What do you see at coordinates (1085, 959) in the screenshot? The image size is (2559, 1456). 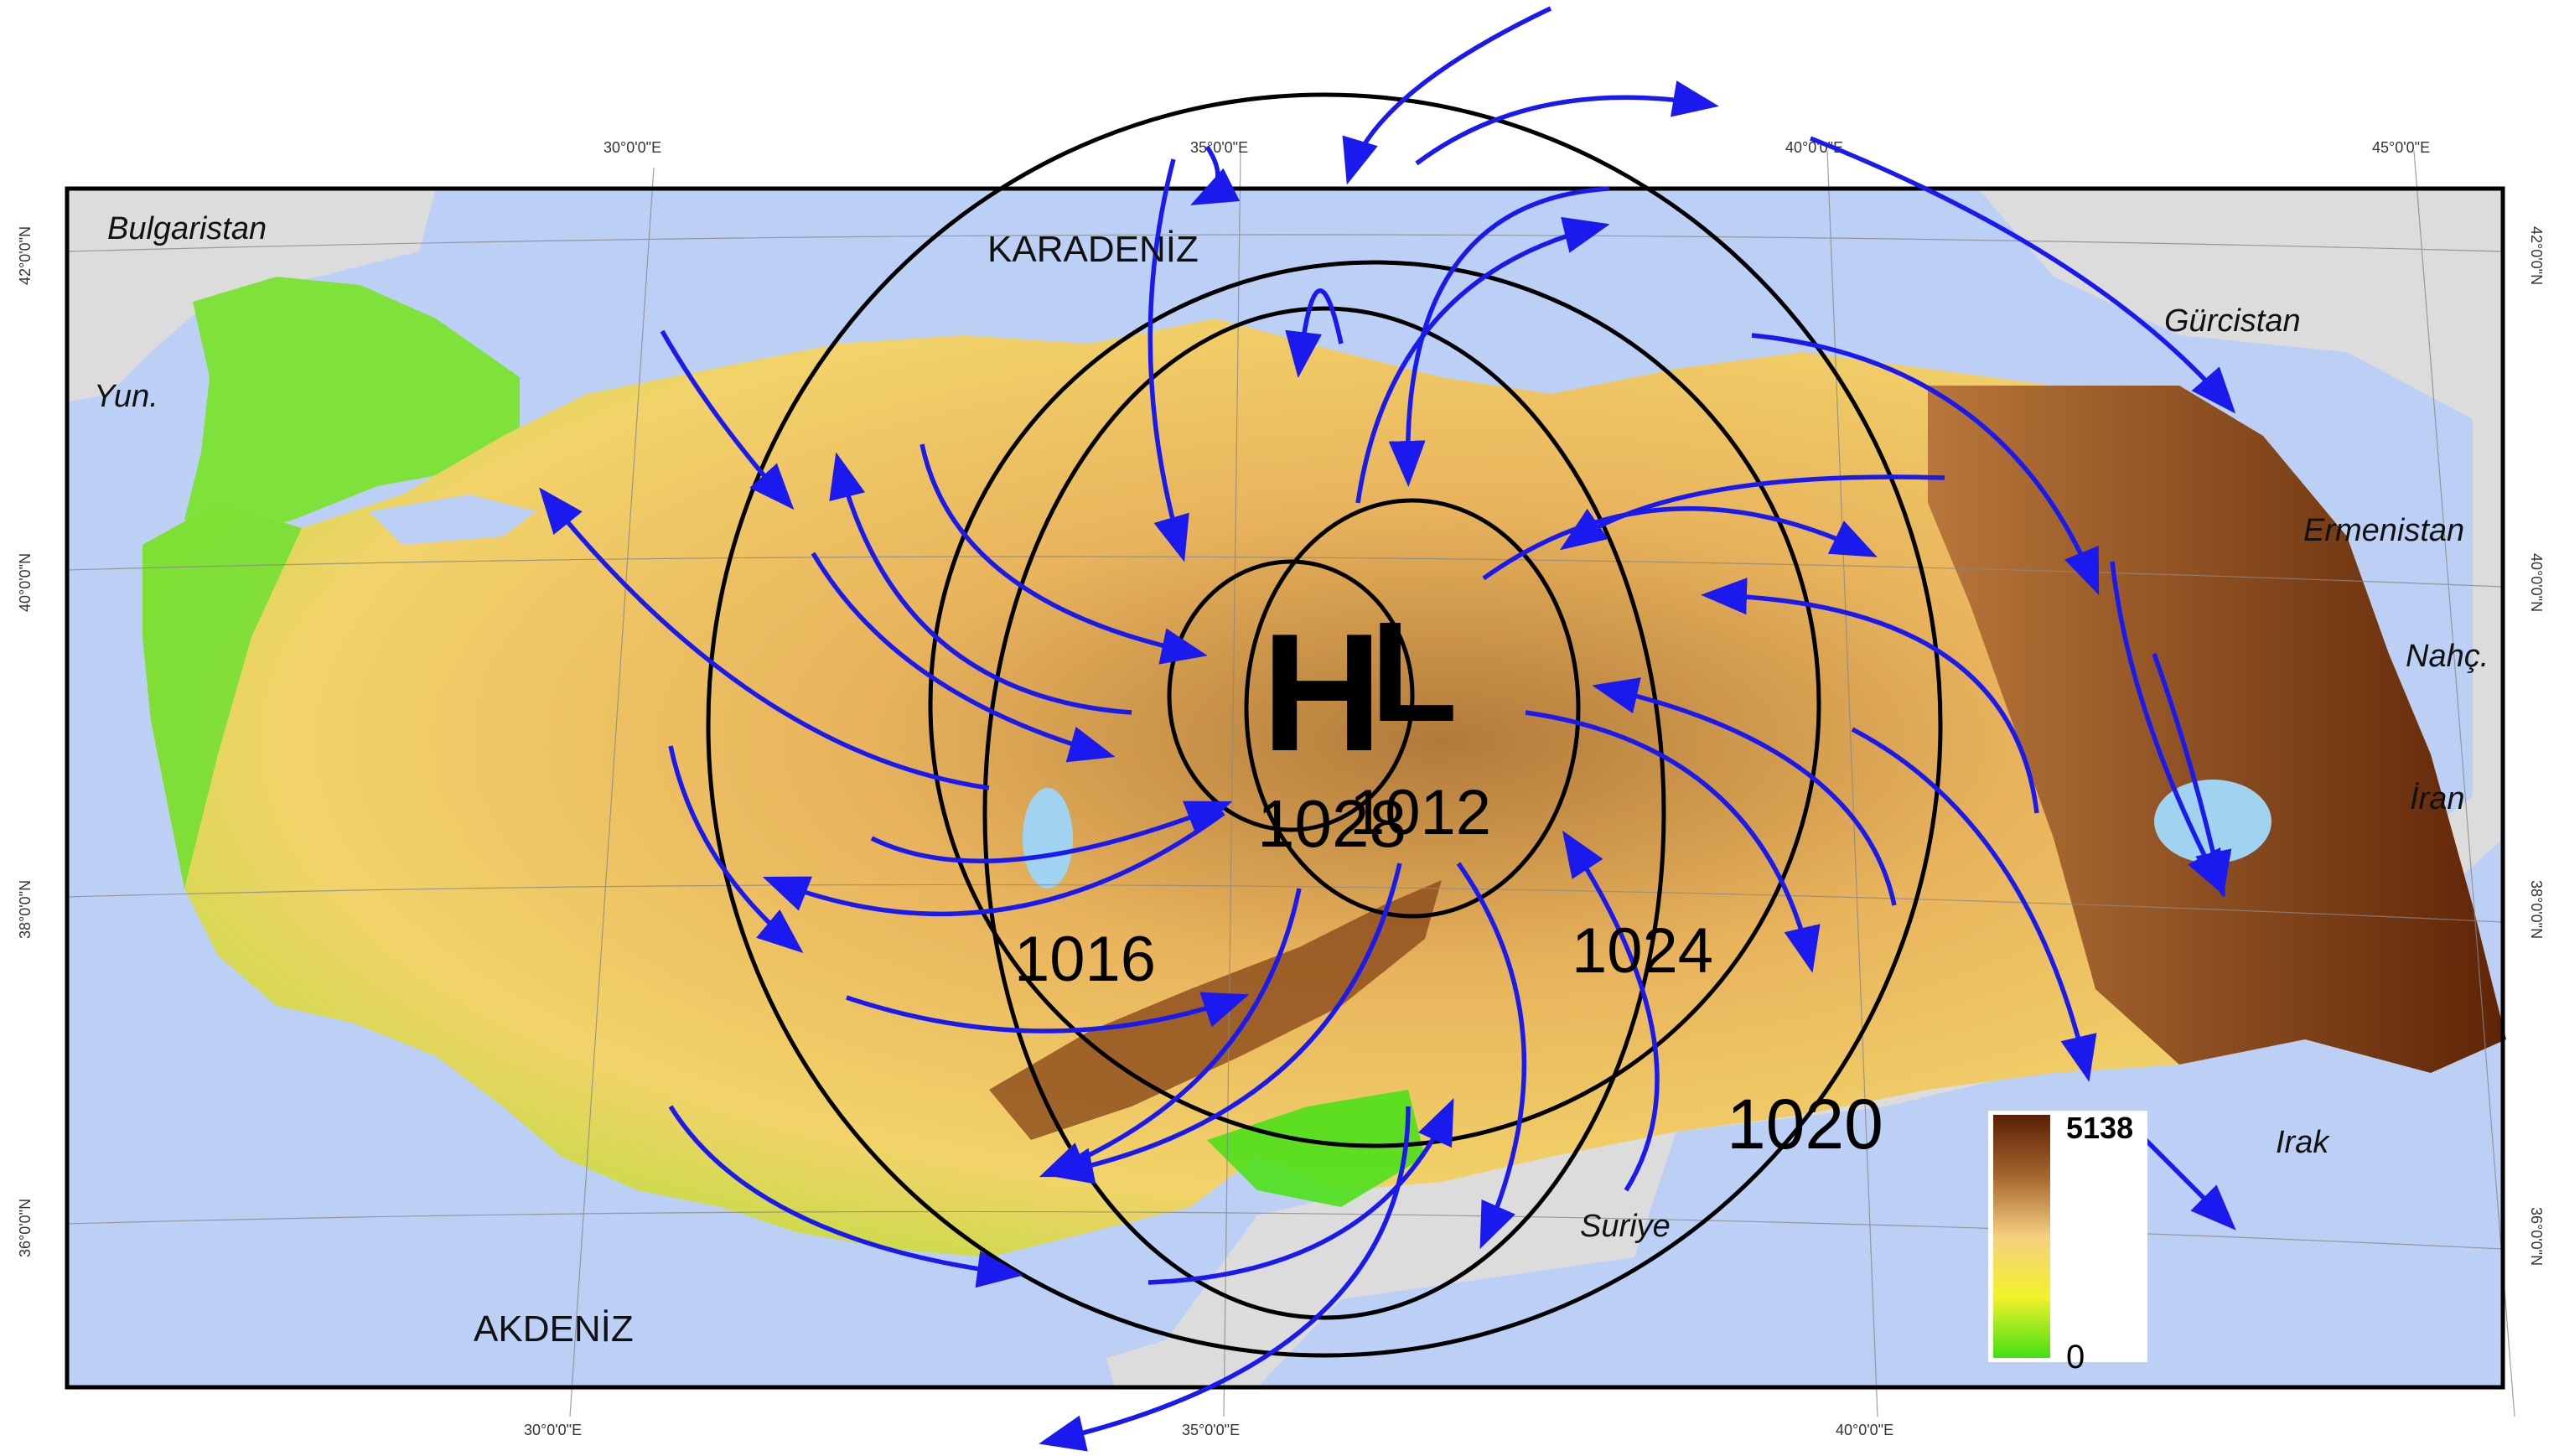 I see `isobar-label: 1016` at bounding box center [1085, 959].